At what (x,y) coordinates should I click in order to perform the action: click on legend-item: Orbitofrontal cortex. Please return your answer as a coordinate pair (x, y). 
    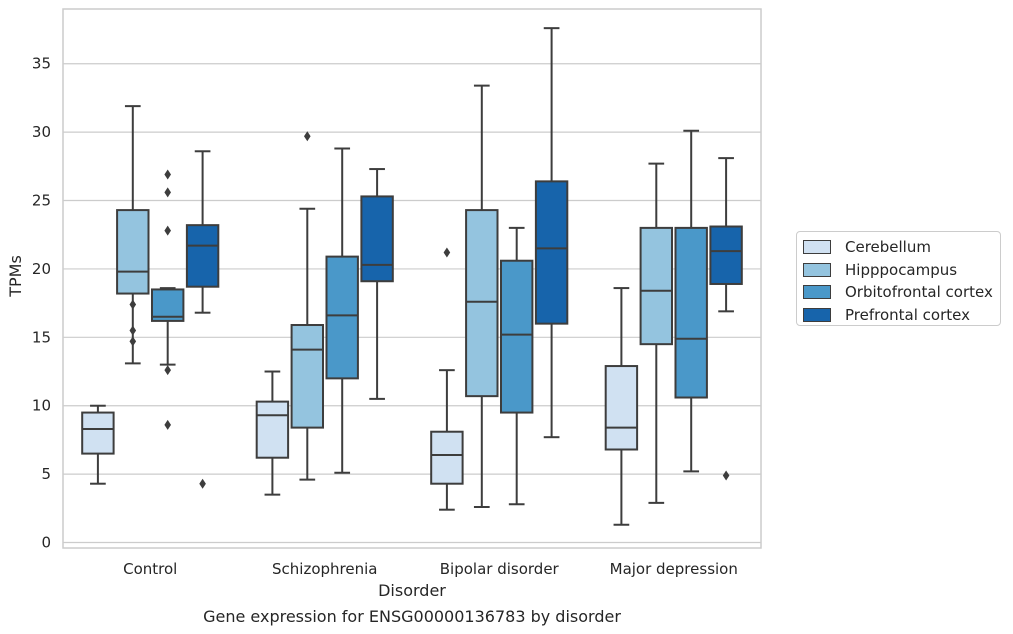
    Looking at the image, I should click on (898, 292).